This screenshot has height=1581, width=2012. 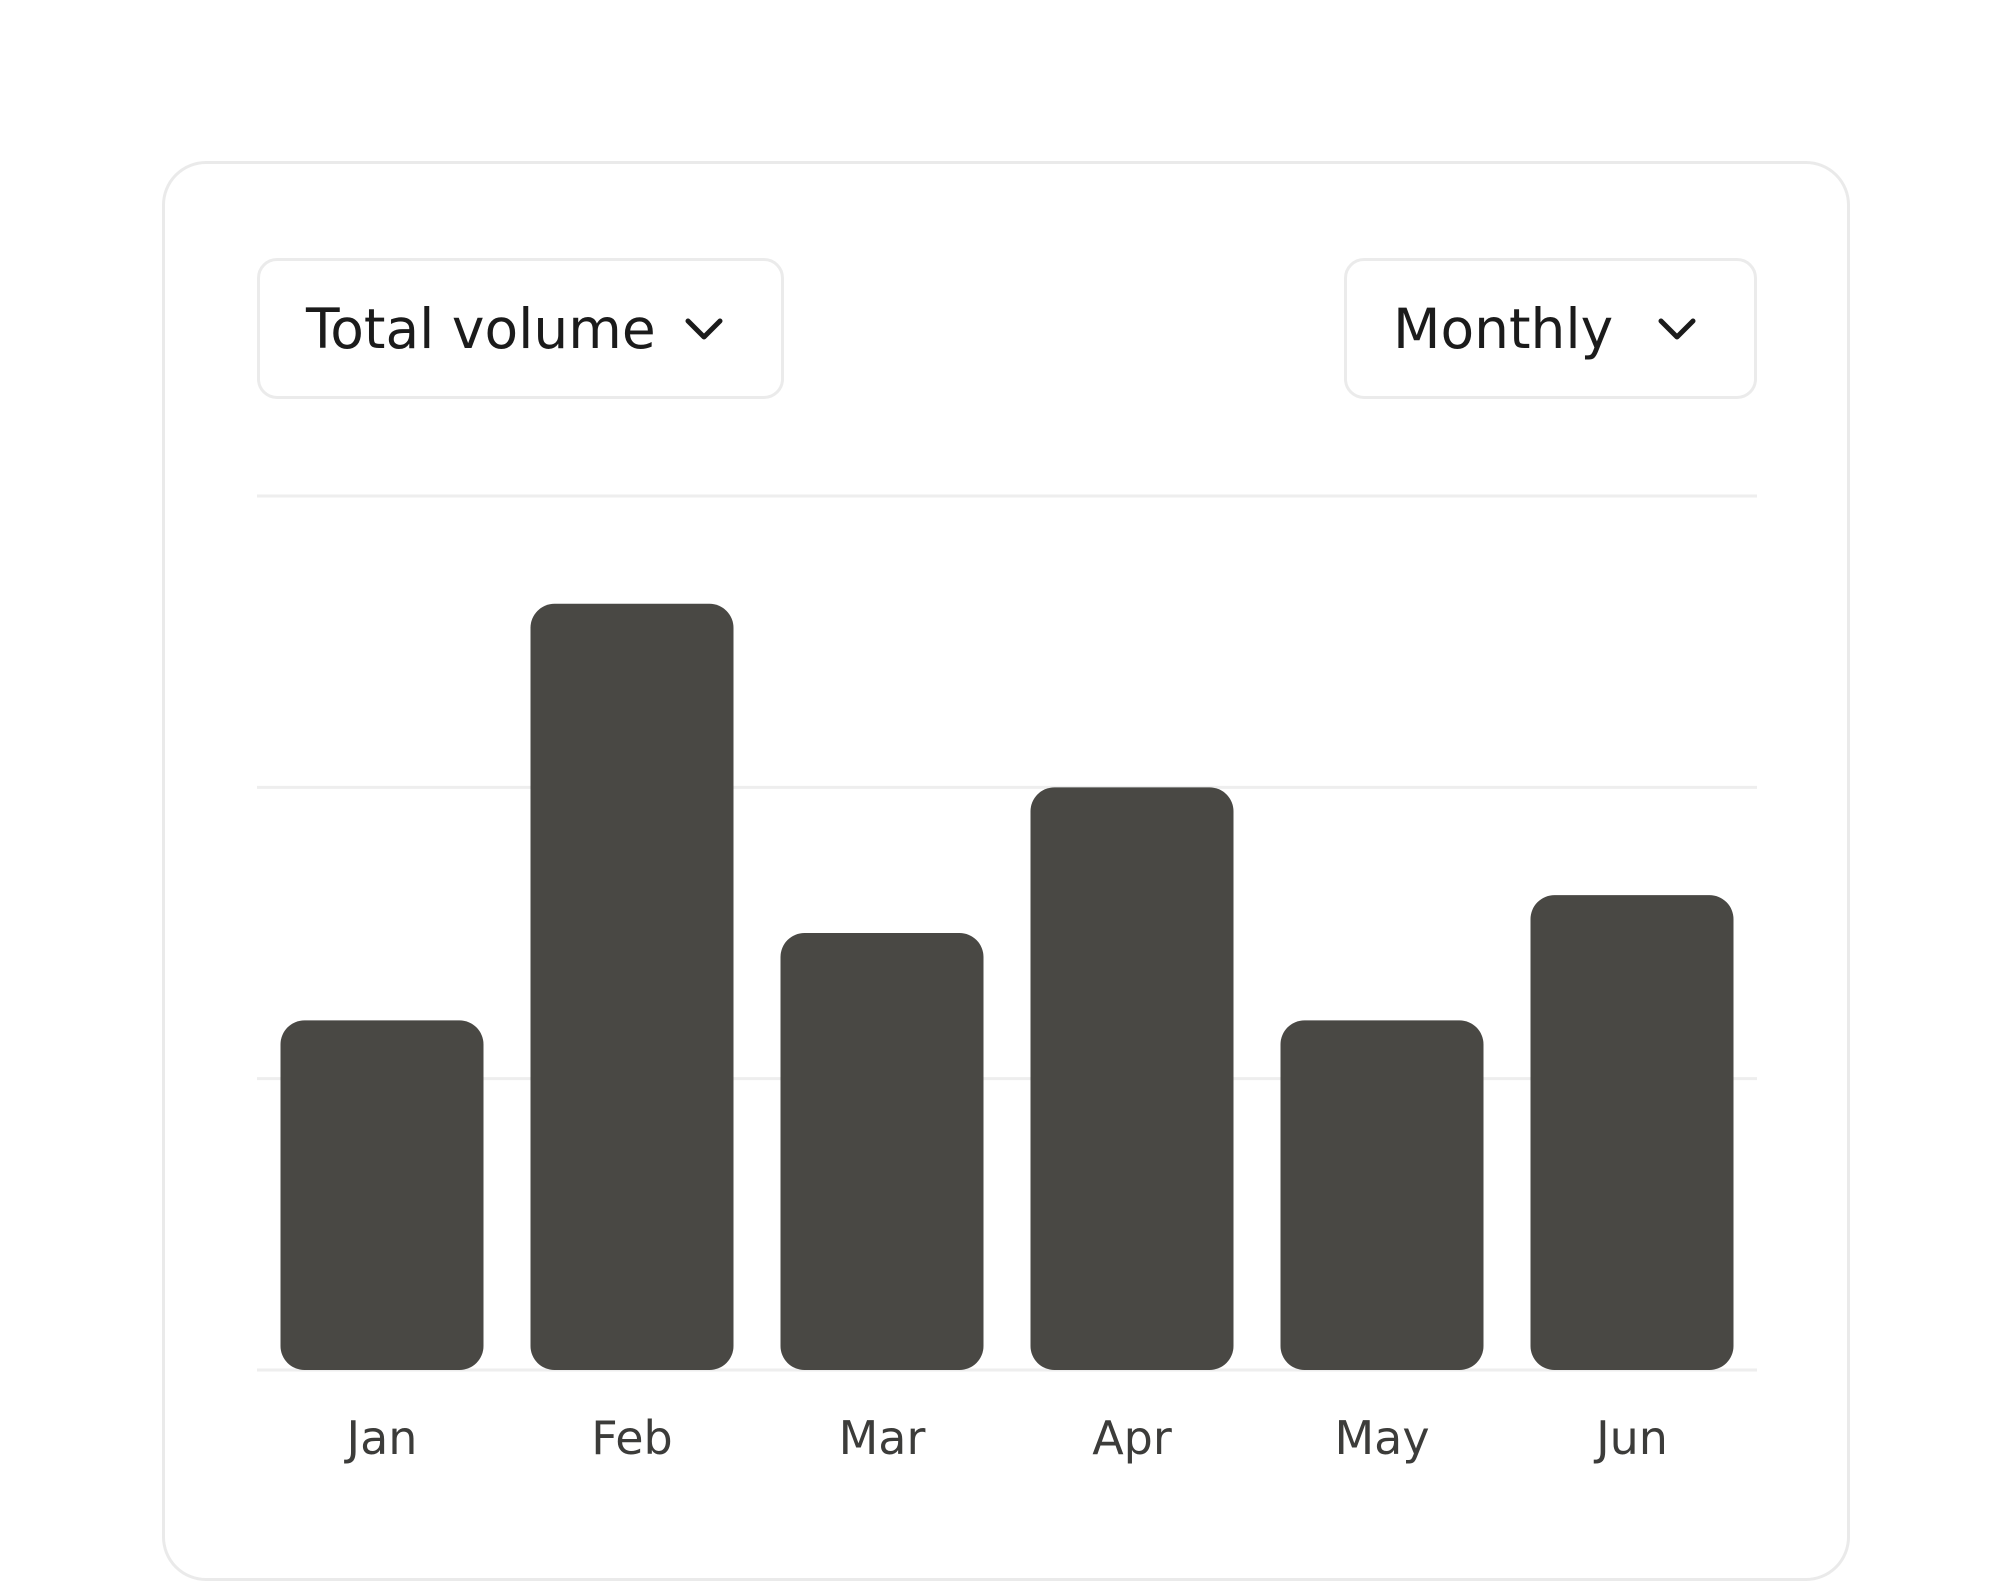 What do you see at coordinates (1381, 1438) in the screenshot?
I see `x-tick-label-may: May` at bounding box center [1381, 1438].